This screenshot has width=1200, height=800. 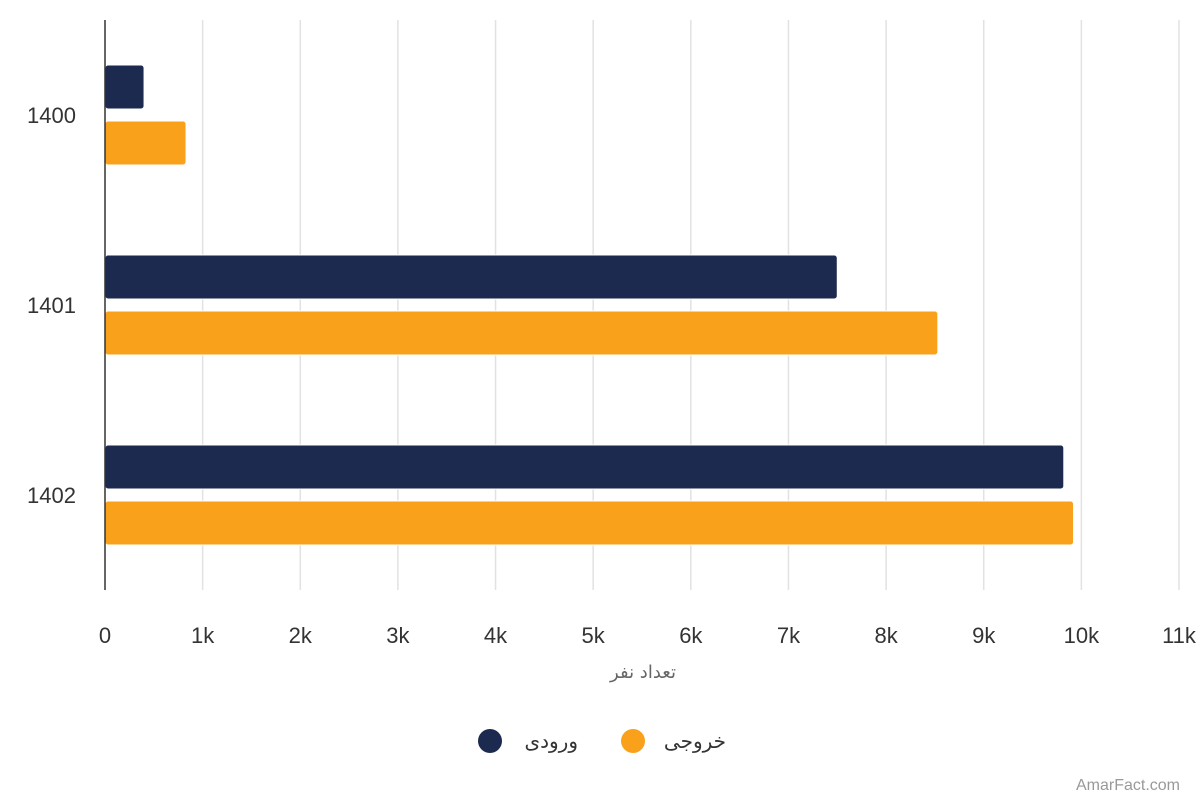 I want to click on x-tick-label-9k: 9k, so click(x=984, y=635).